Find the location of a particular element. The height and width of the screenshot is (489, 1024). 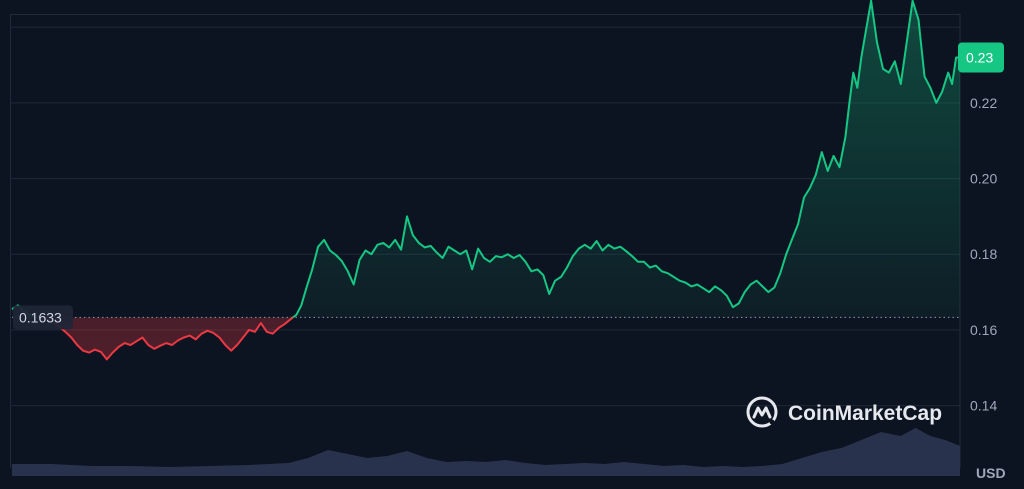

y-tick-labels: 0.14 0.16 0.18 0.20 0.22 is located at coordinates (983, 254).